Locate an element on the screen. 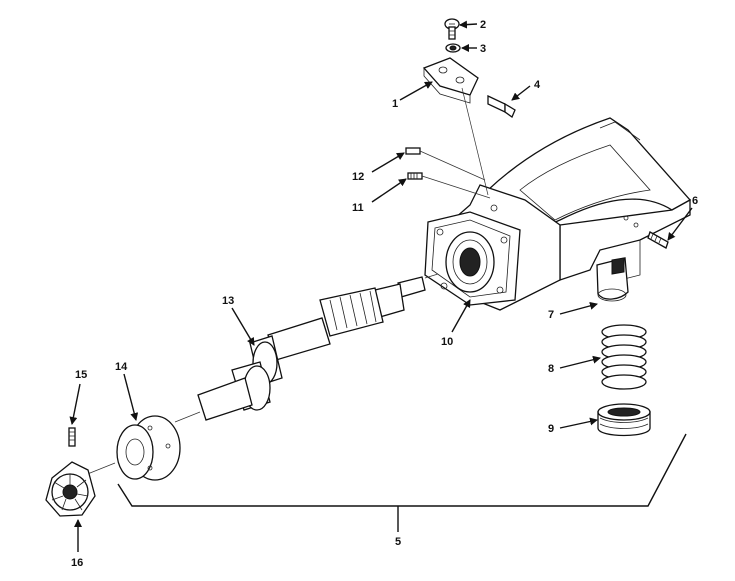 Image resolution: width=735 pixels, height=581 pixels. callout-10: 10 is located at coordinates (447, 342).